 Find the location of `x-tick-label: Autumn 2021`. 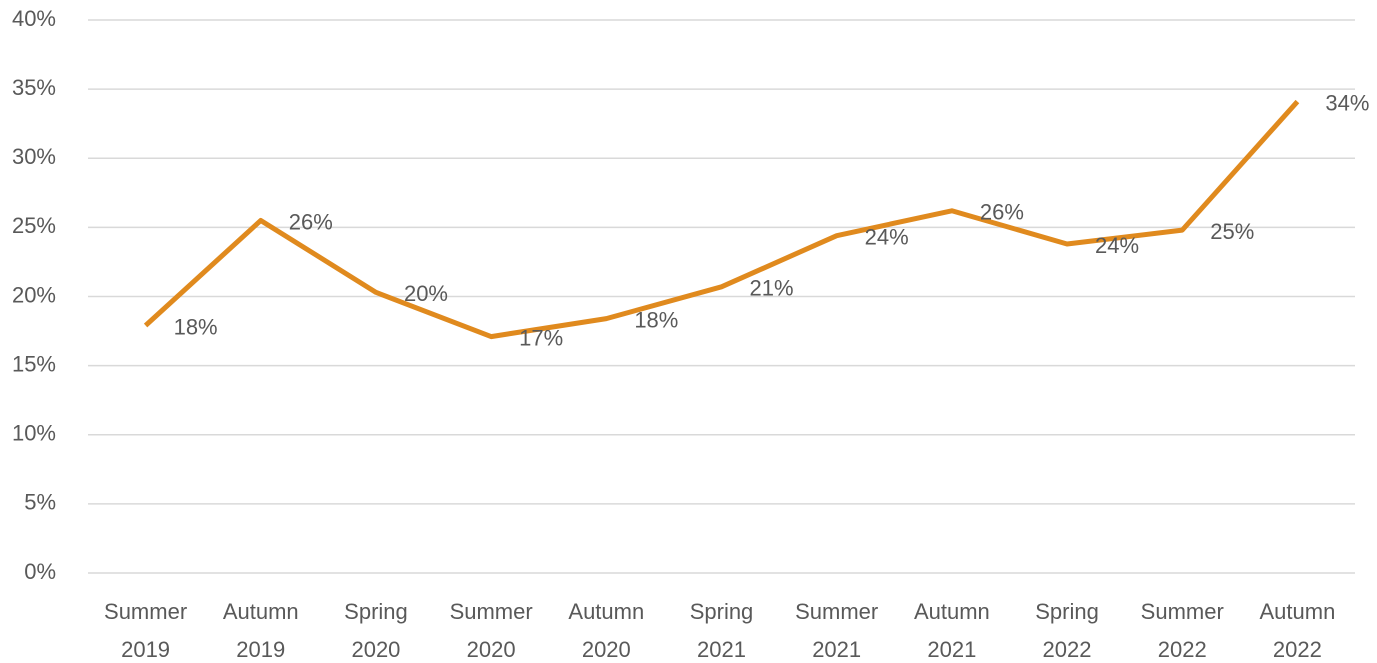

x-tick-label: Autumn 2021 is located at coordinates (951, 630).